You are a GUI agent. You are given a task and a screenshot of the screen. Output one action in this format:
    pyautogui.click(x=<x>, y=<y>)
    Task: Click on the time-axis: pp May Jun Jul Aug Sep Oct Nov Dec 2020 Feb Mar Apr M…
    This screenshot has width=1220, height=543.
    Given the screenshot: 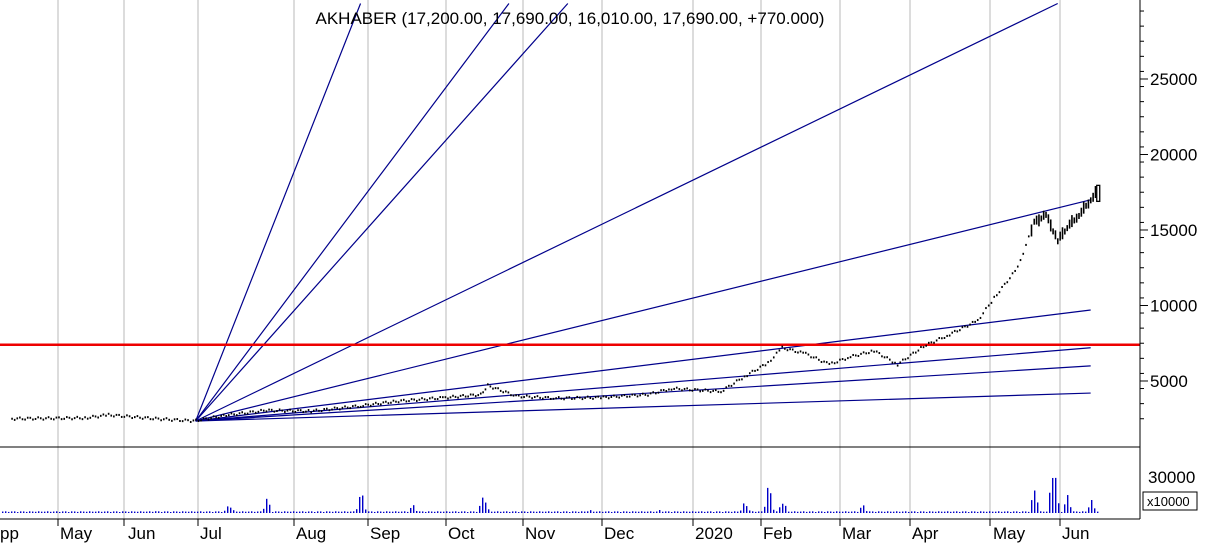 What is the action you would take?
    pyautogui.click(x=544, y=531)
    